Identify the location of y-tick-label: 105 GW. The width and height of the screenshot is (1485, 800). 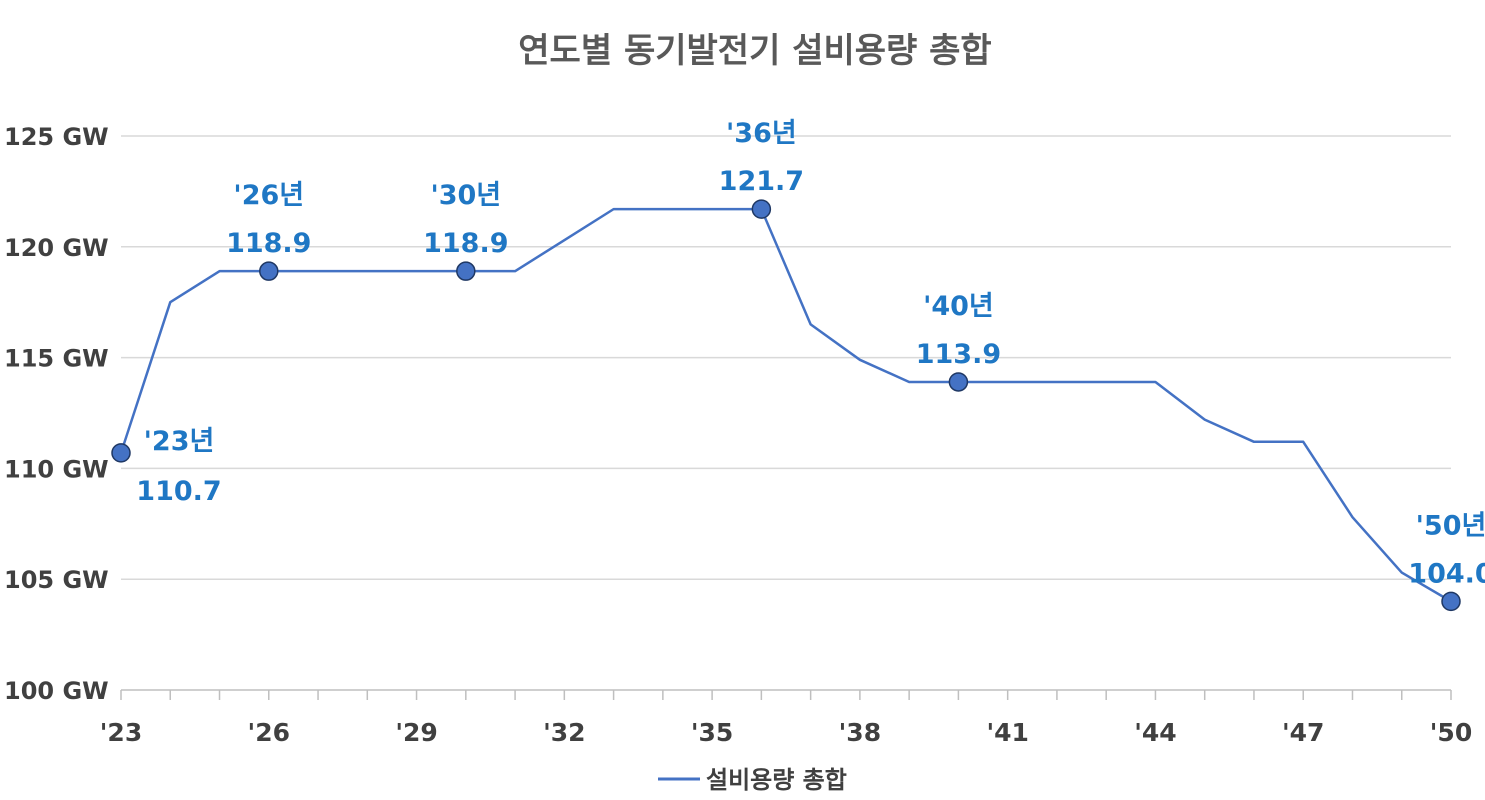
(56, 580).